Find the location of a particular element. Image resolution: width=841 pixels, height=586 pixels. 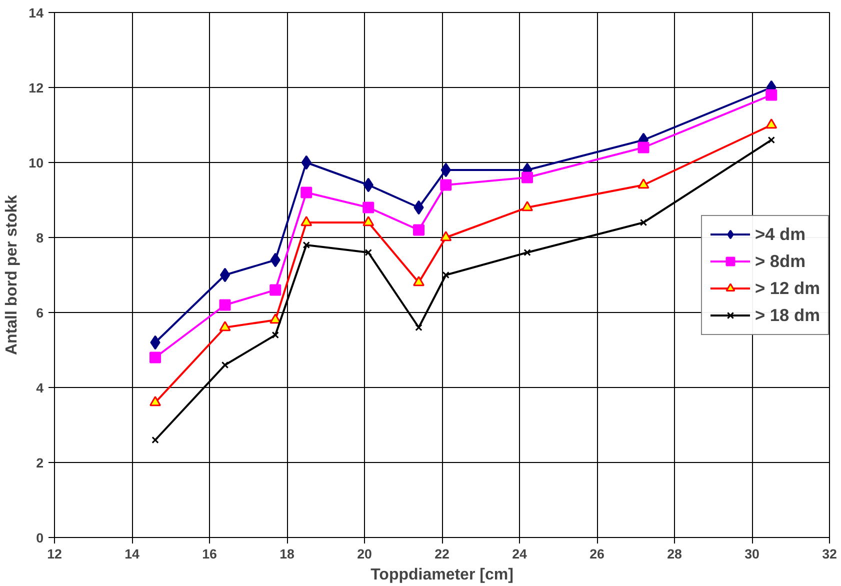

y-tick-label: 12 is located at coordinates (36, 88).